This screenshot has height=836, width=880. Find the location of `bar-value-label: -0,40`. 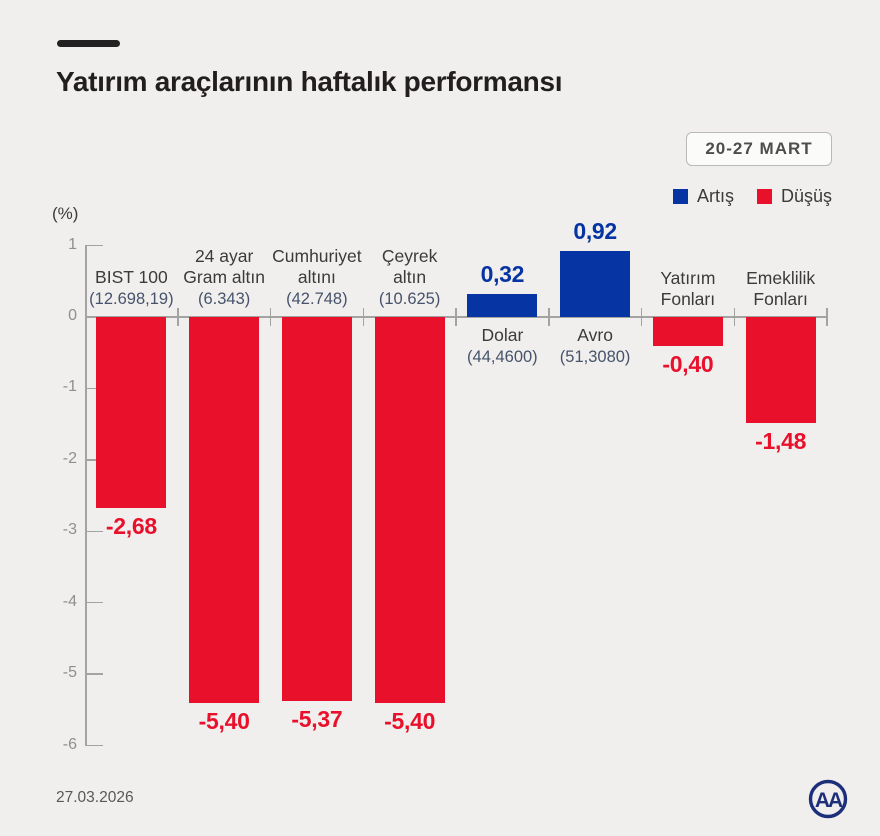

bar-value-label: -0,40 is located at coordinates (688, 363).